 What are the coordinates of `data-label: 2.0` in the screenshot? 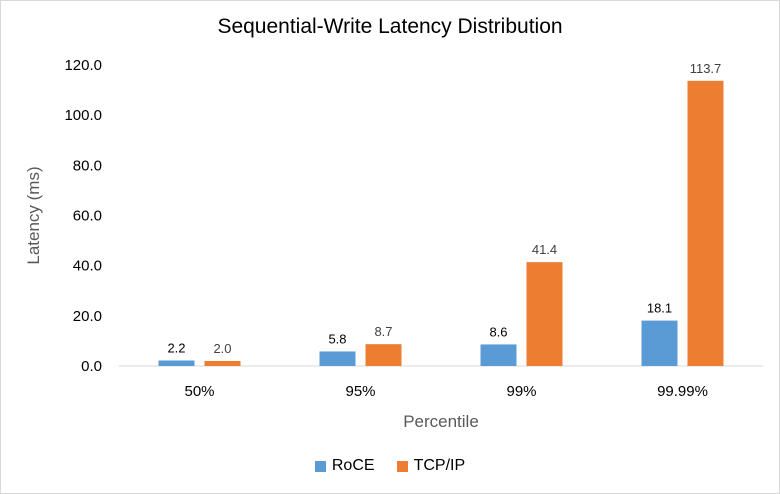 It's located at (222, 348).